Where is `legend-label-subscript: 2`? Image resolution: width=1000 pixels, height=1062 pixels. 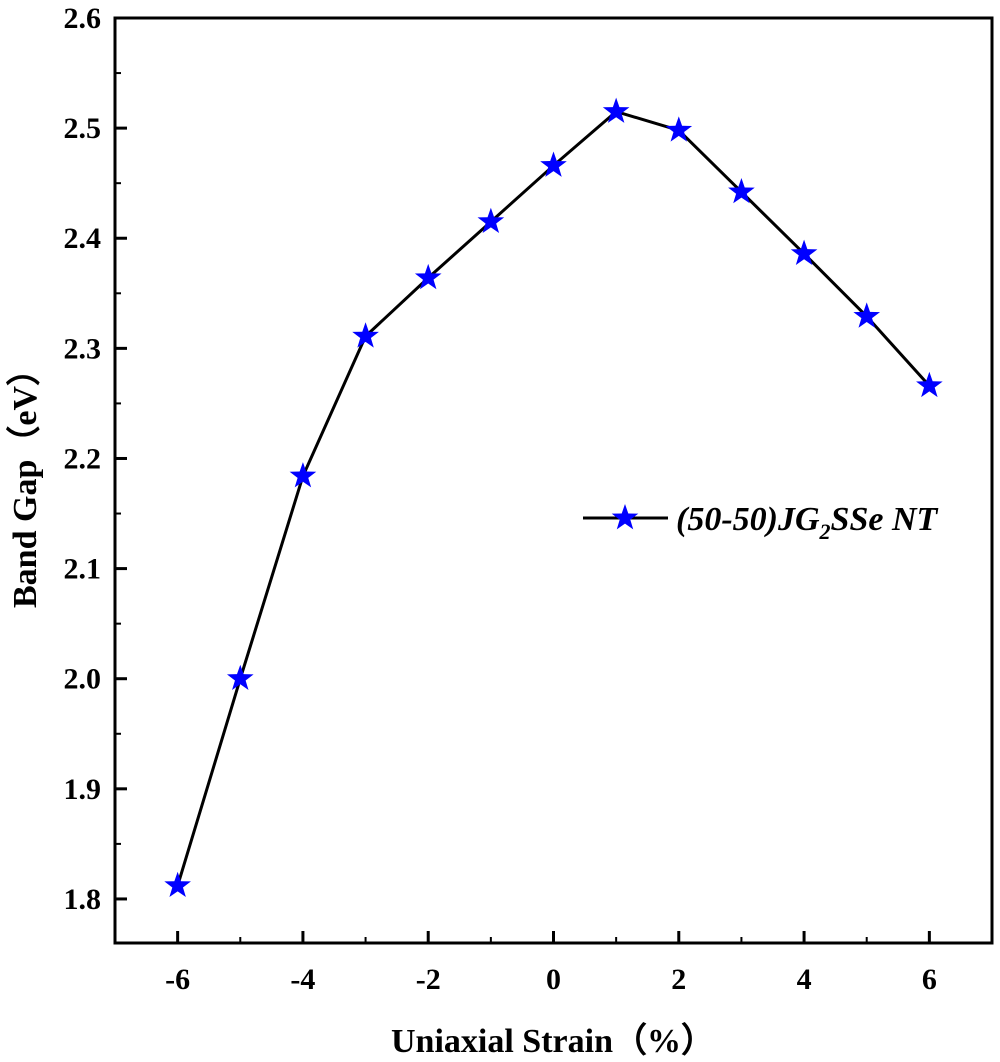
legend-label-subscript: 2 is located at coordinates (825, 531).